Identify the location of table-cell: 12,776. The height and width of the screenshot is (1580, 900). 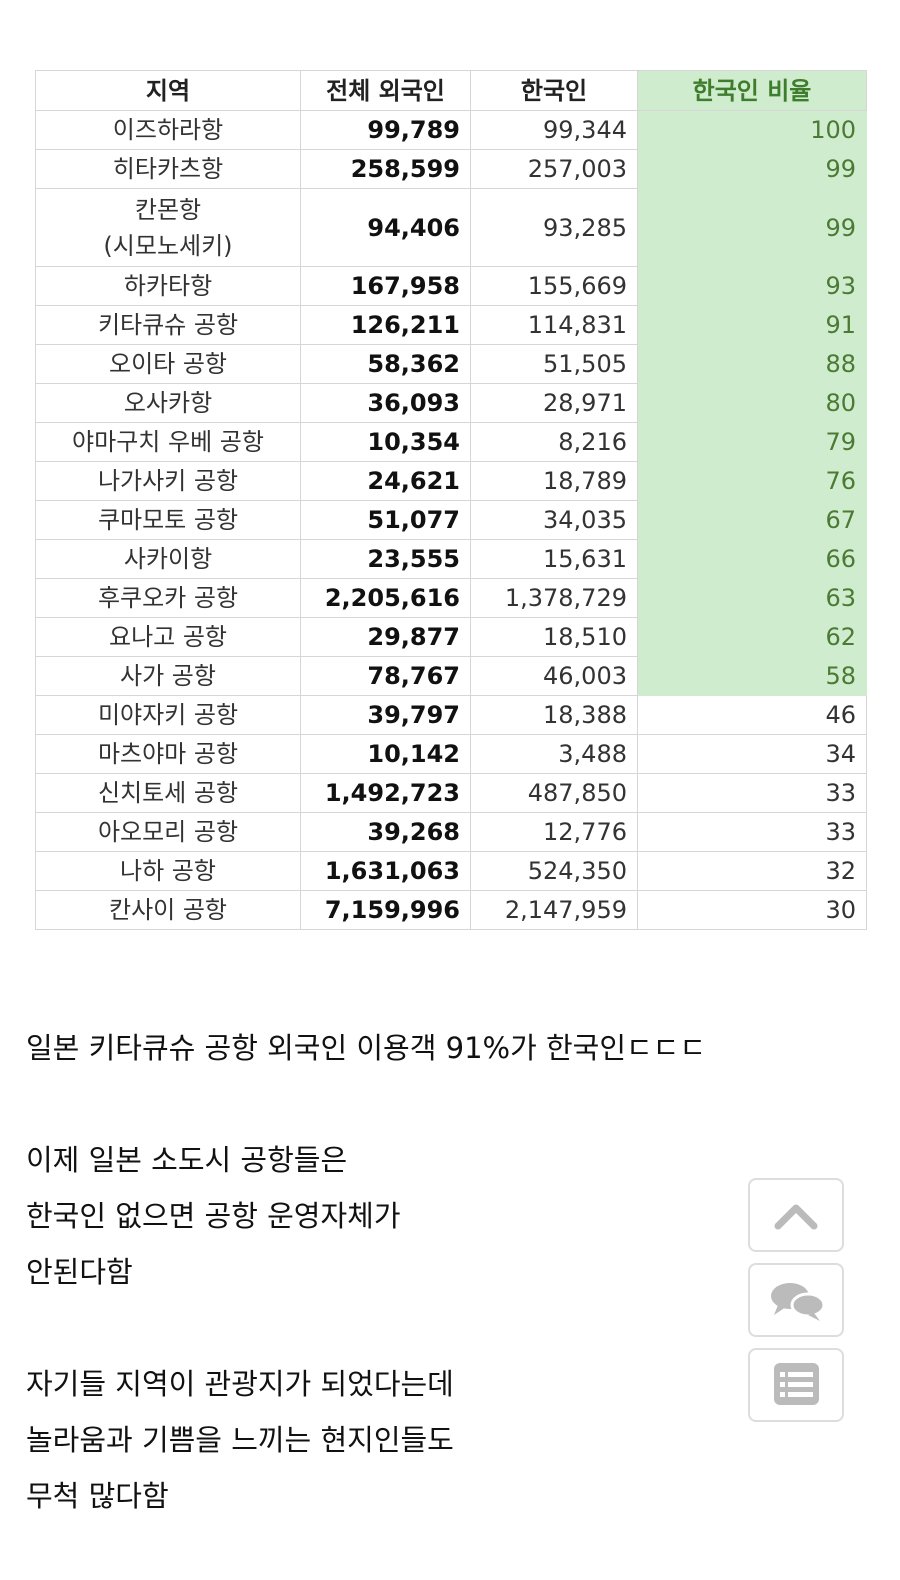
(554, 832).